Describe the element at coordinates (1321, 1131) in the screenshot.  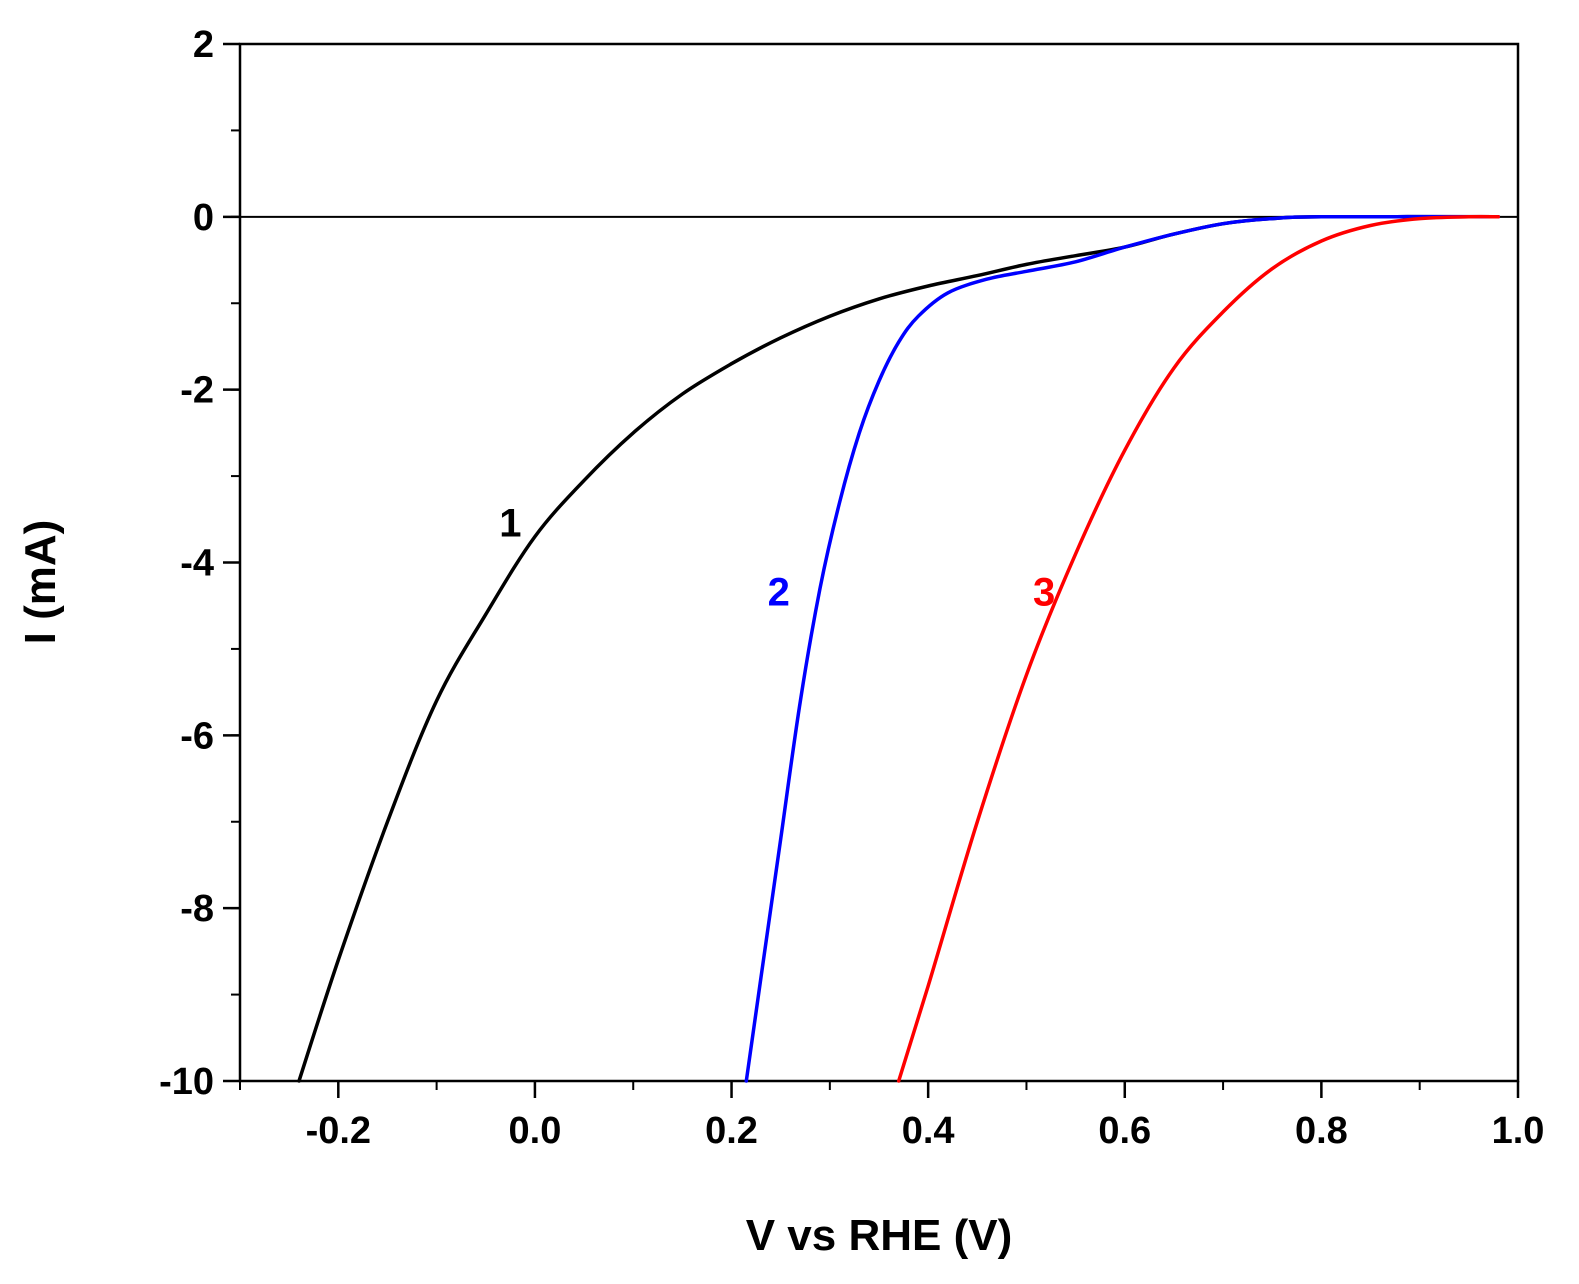
I see `x-tick-label: 0.8` at that location.